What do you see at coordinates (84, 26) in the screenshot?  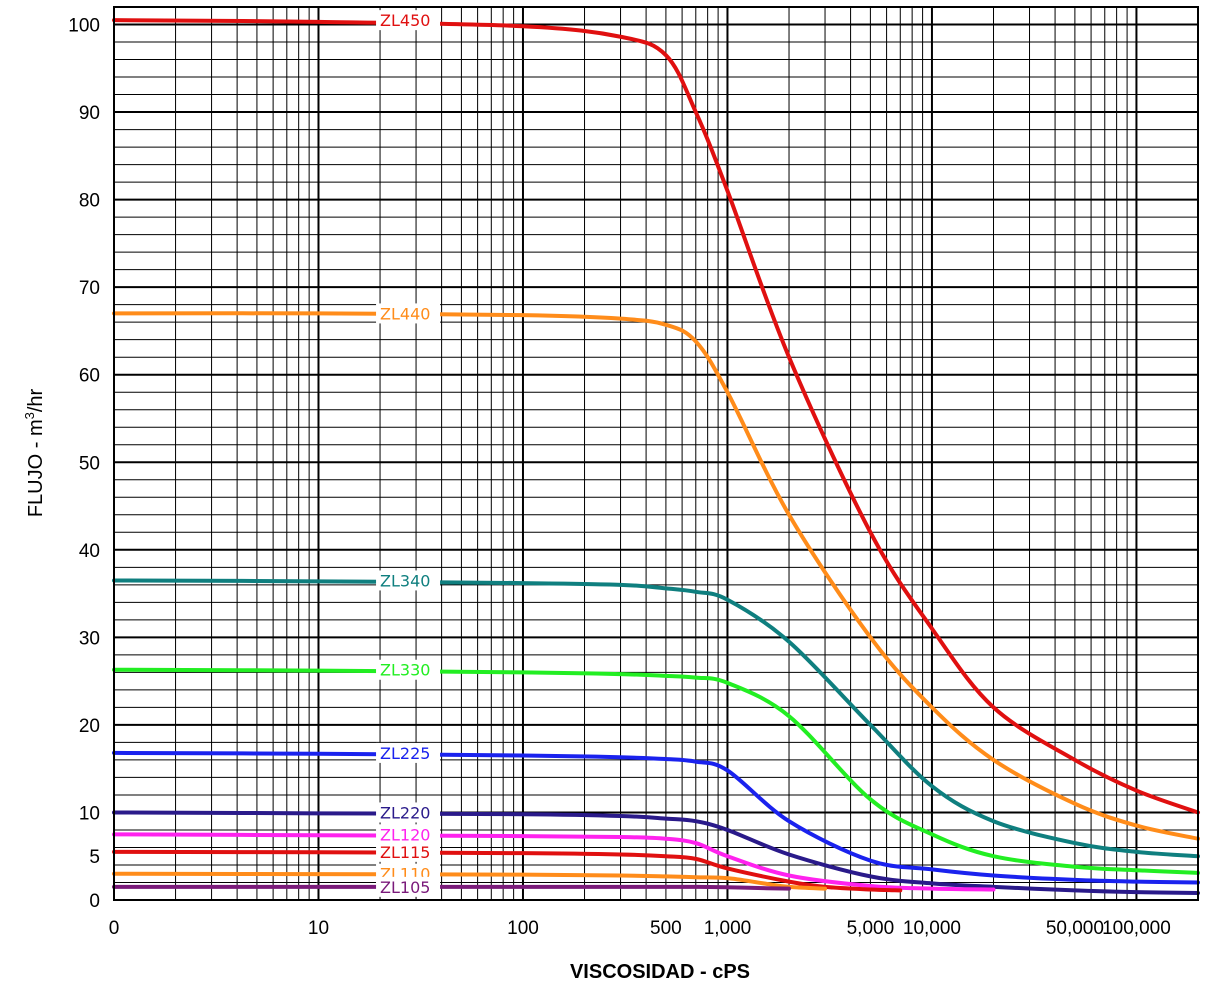 I see `y-tick-label: 100` at bounding box center [84, 26].